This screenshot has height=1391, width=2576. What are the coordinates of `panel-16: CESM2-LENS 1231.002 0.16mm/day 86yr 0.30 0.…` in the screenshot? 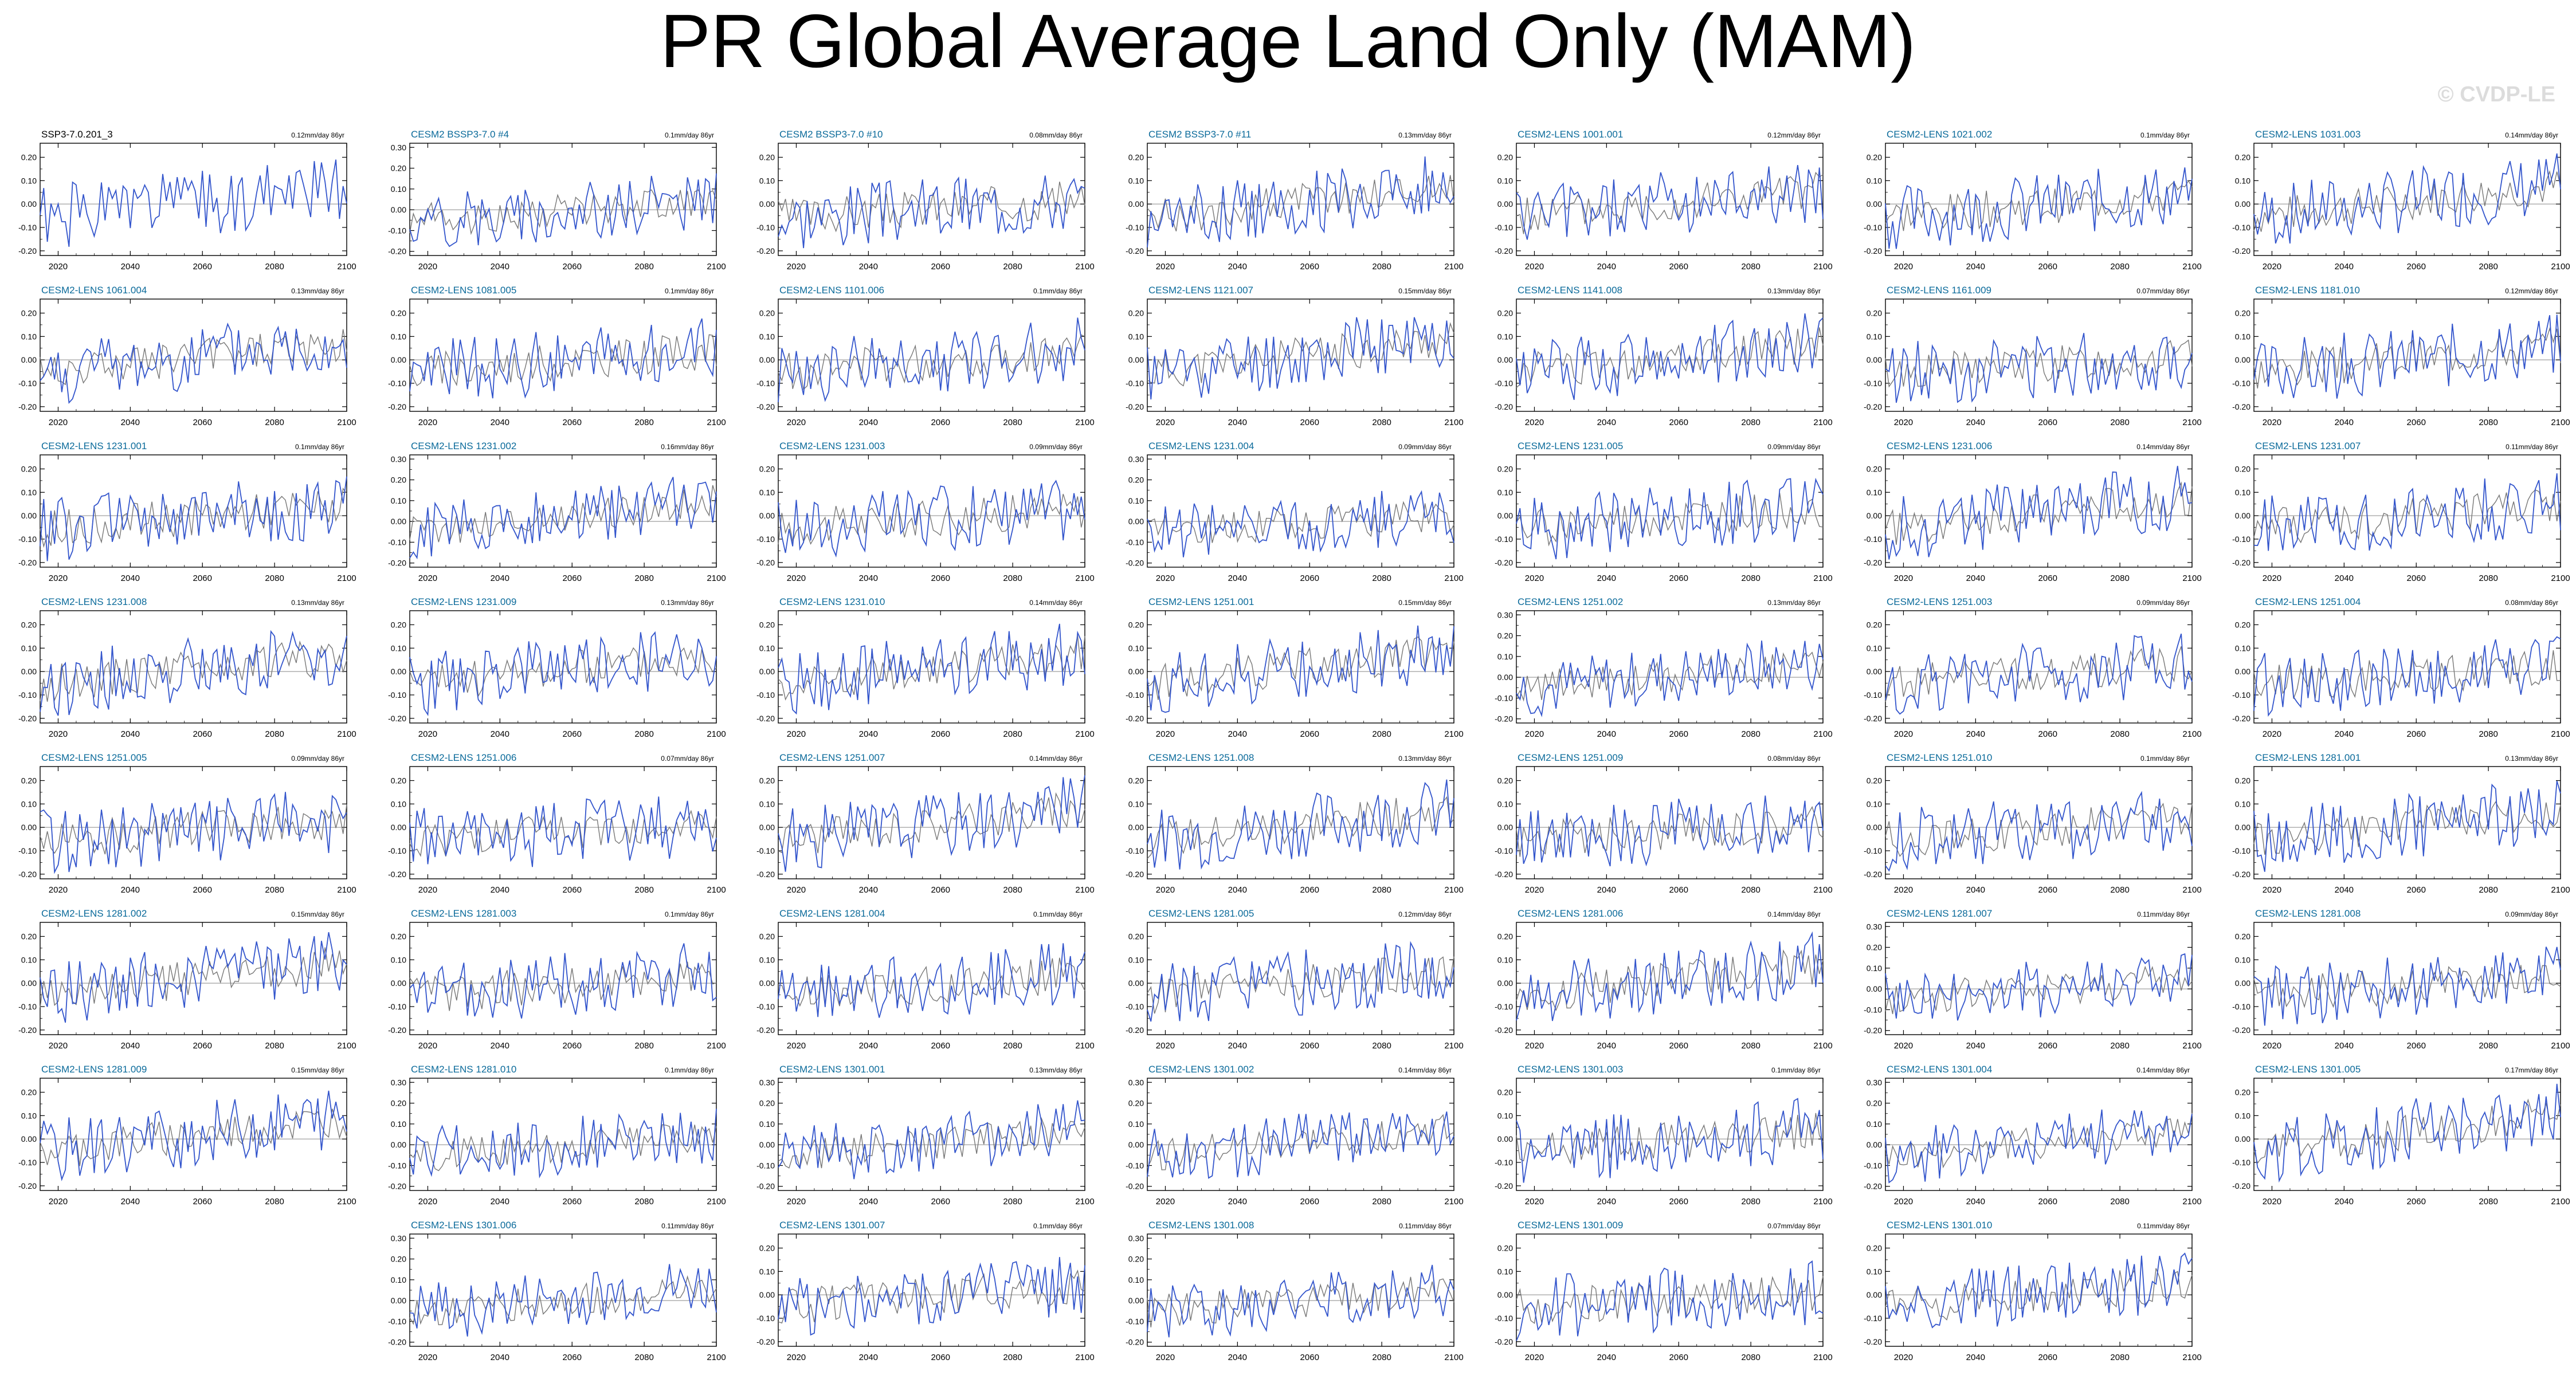 It's located at (557, 512).